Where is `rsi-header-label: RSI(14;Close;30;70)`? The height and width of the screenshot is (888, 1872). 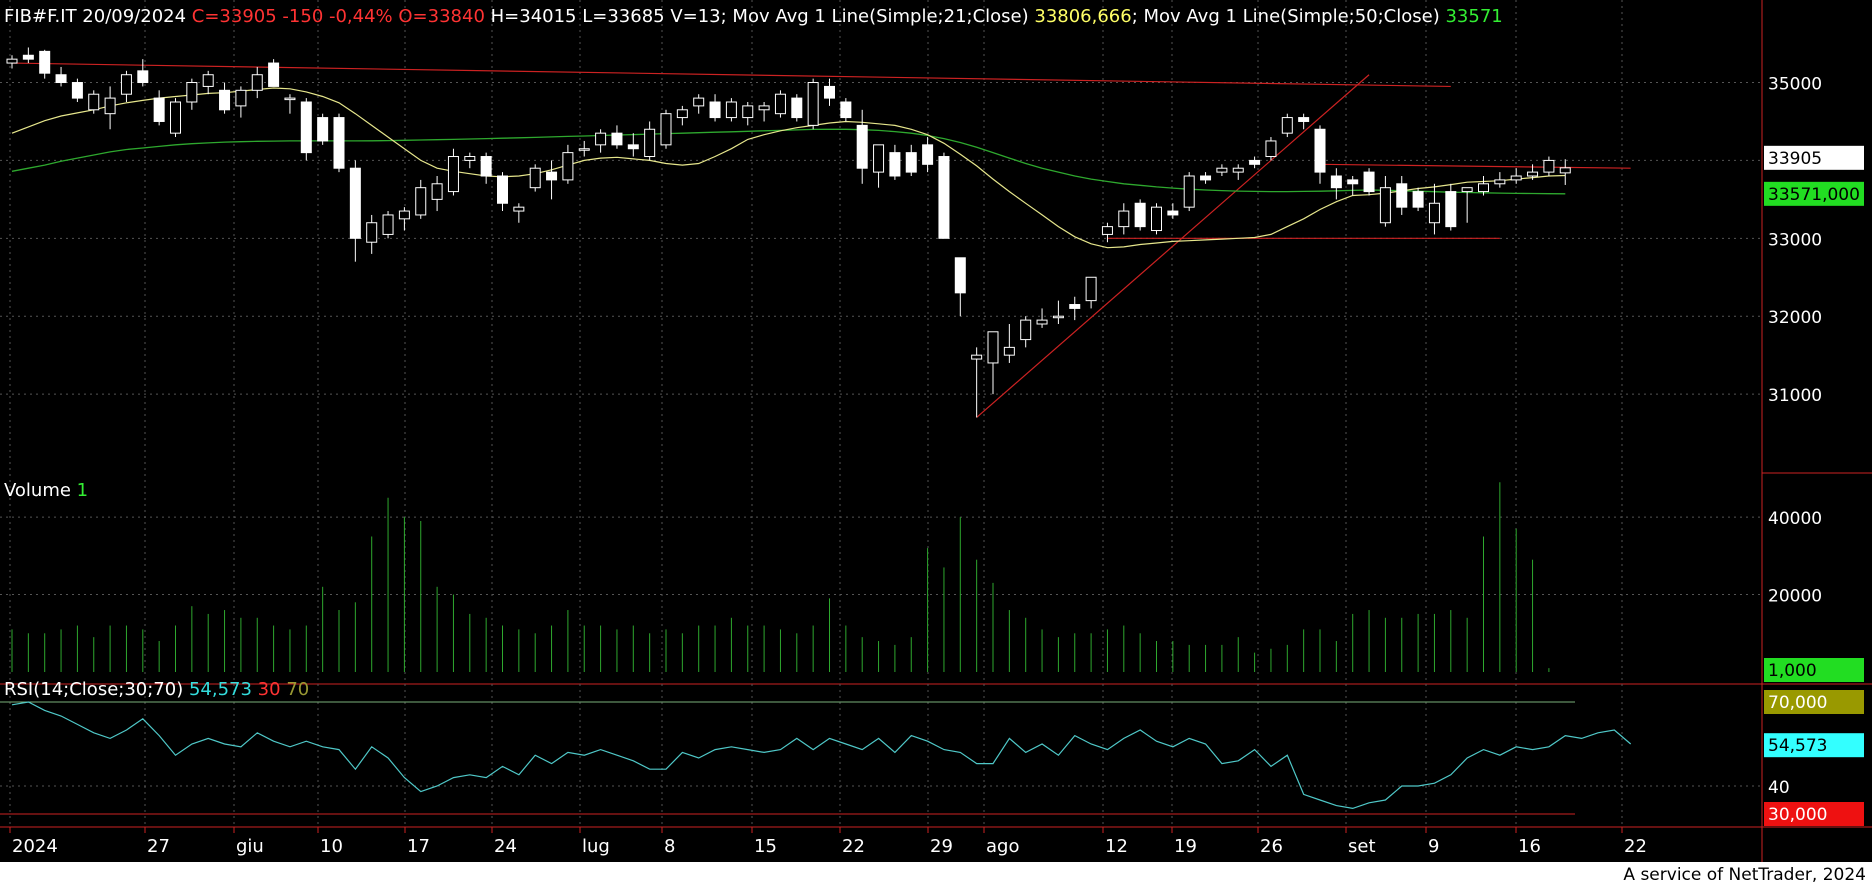 rsi-header-label: RSI(14;Close;30;70) is located at coordinates (96, 689).